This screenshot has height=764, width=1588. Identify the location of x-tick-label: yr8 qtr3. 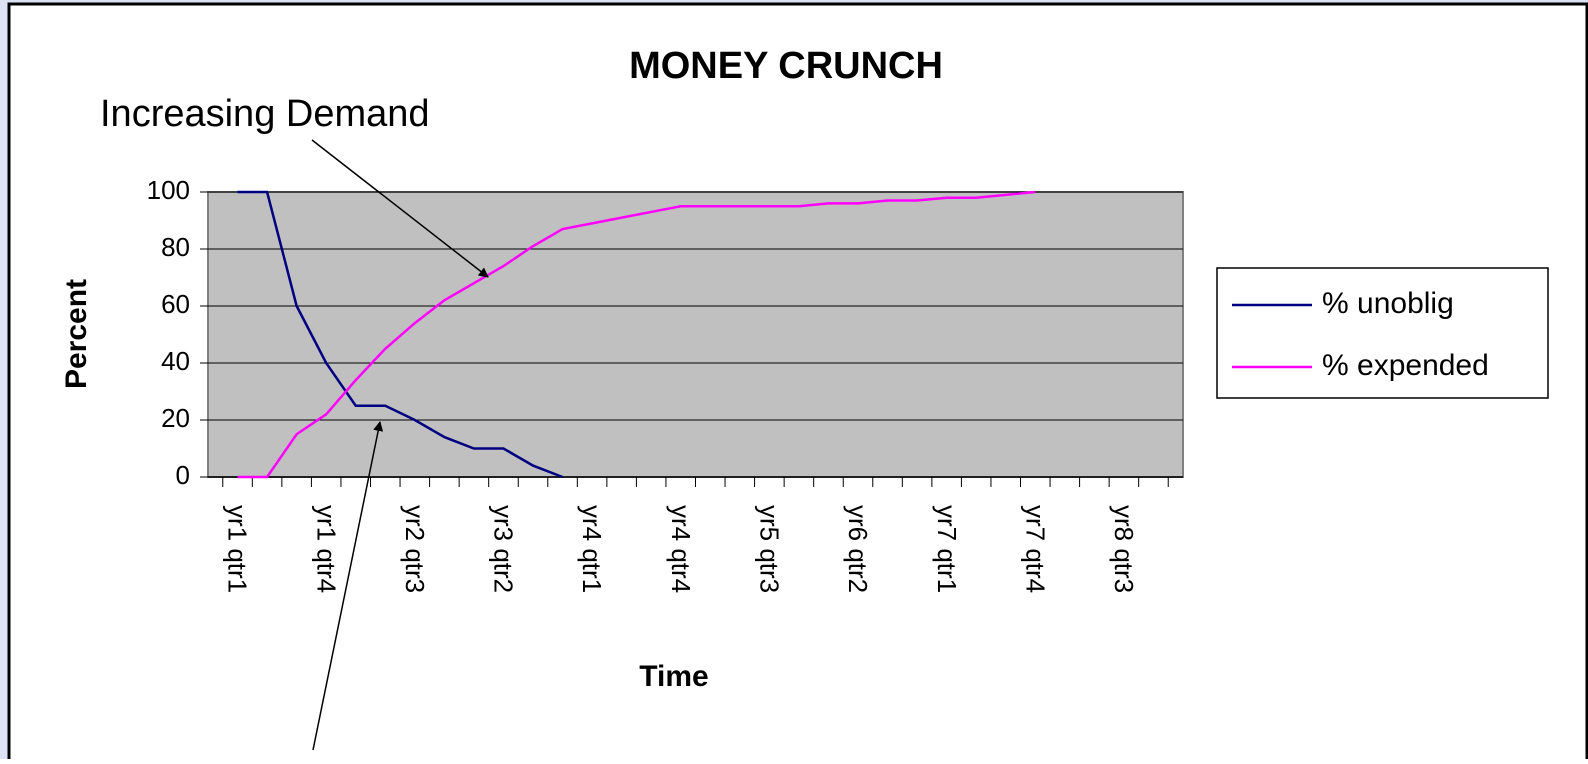
(1124, 549).